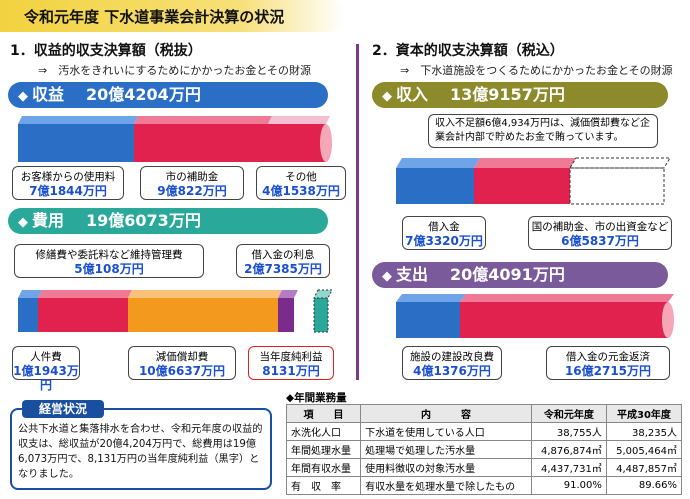  I want to click on left-heading: 1．収益的収支決算額（税抜）, so click(106, 51).